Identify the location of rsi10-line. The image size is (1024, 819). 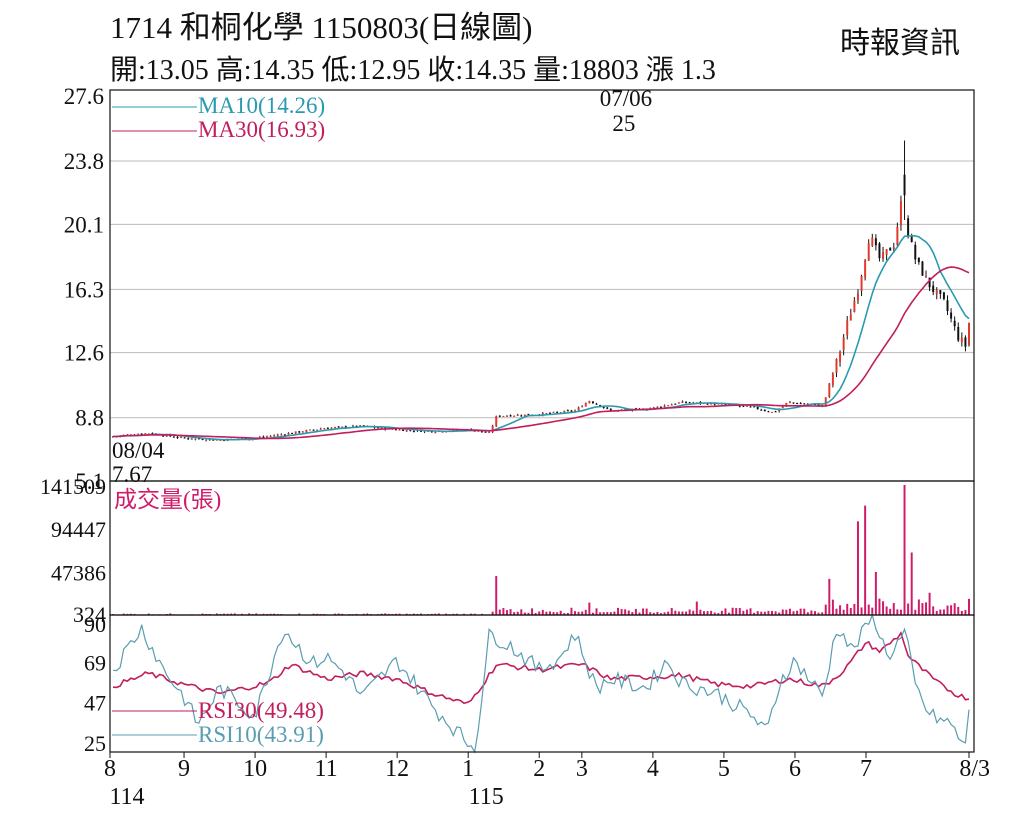
(541, 683).